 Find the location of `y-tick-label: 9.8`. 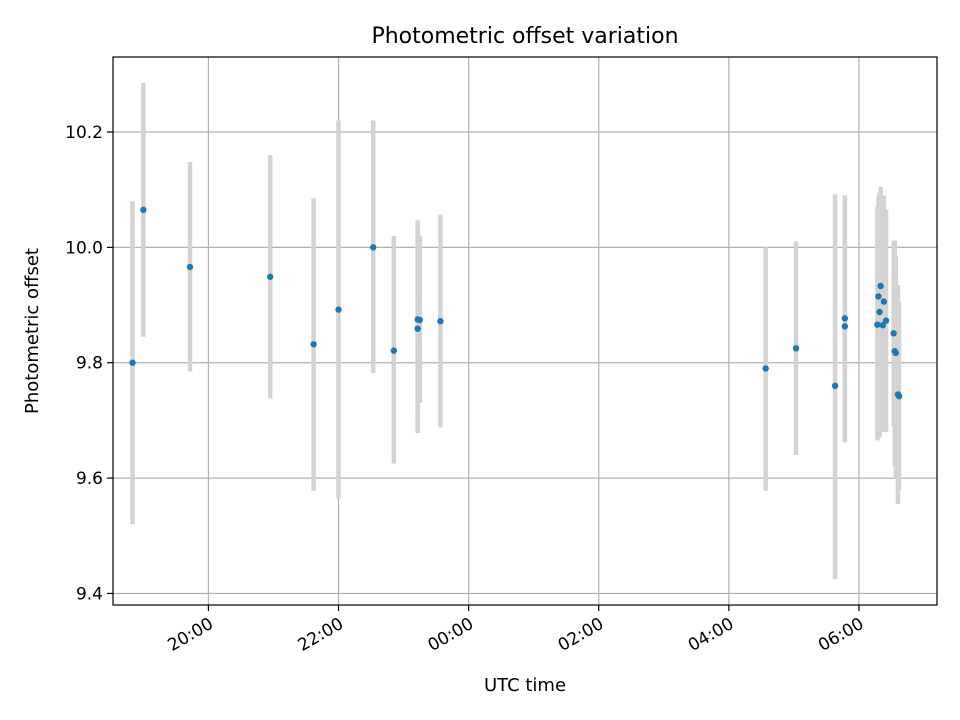

y-tick-label: 9.8 is located at coordinates (89, 364).